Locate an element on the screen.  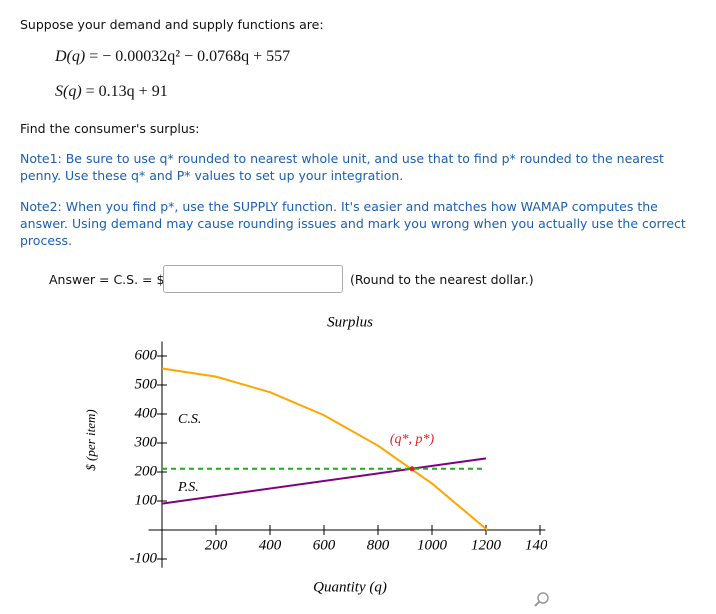
y-tick-label: 300 is located at coordinates (146, 442).